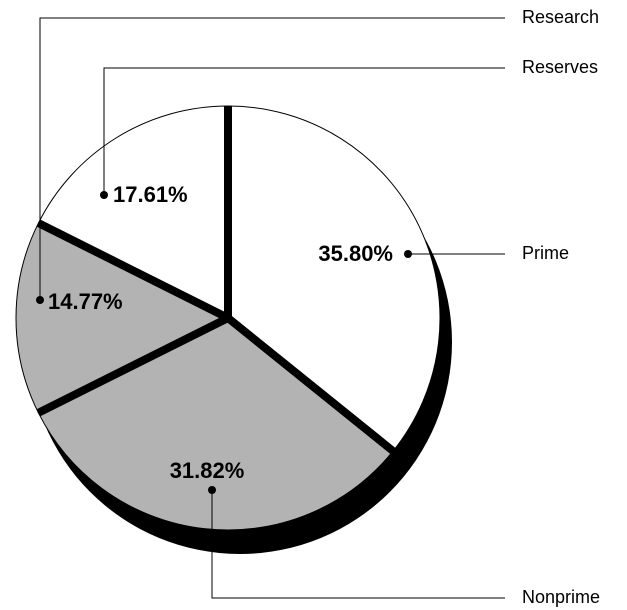 This screenshot has width=627, height=610. Describe the element at coordinates (85, 301) in the screenshot. I see `value-label: 14.77%` at that location.